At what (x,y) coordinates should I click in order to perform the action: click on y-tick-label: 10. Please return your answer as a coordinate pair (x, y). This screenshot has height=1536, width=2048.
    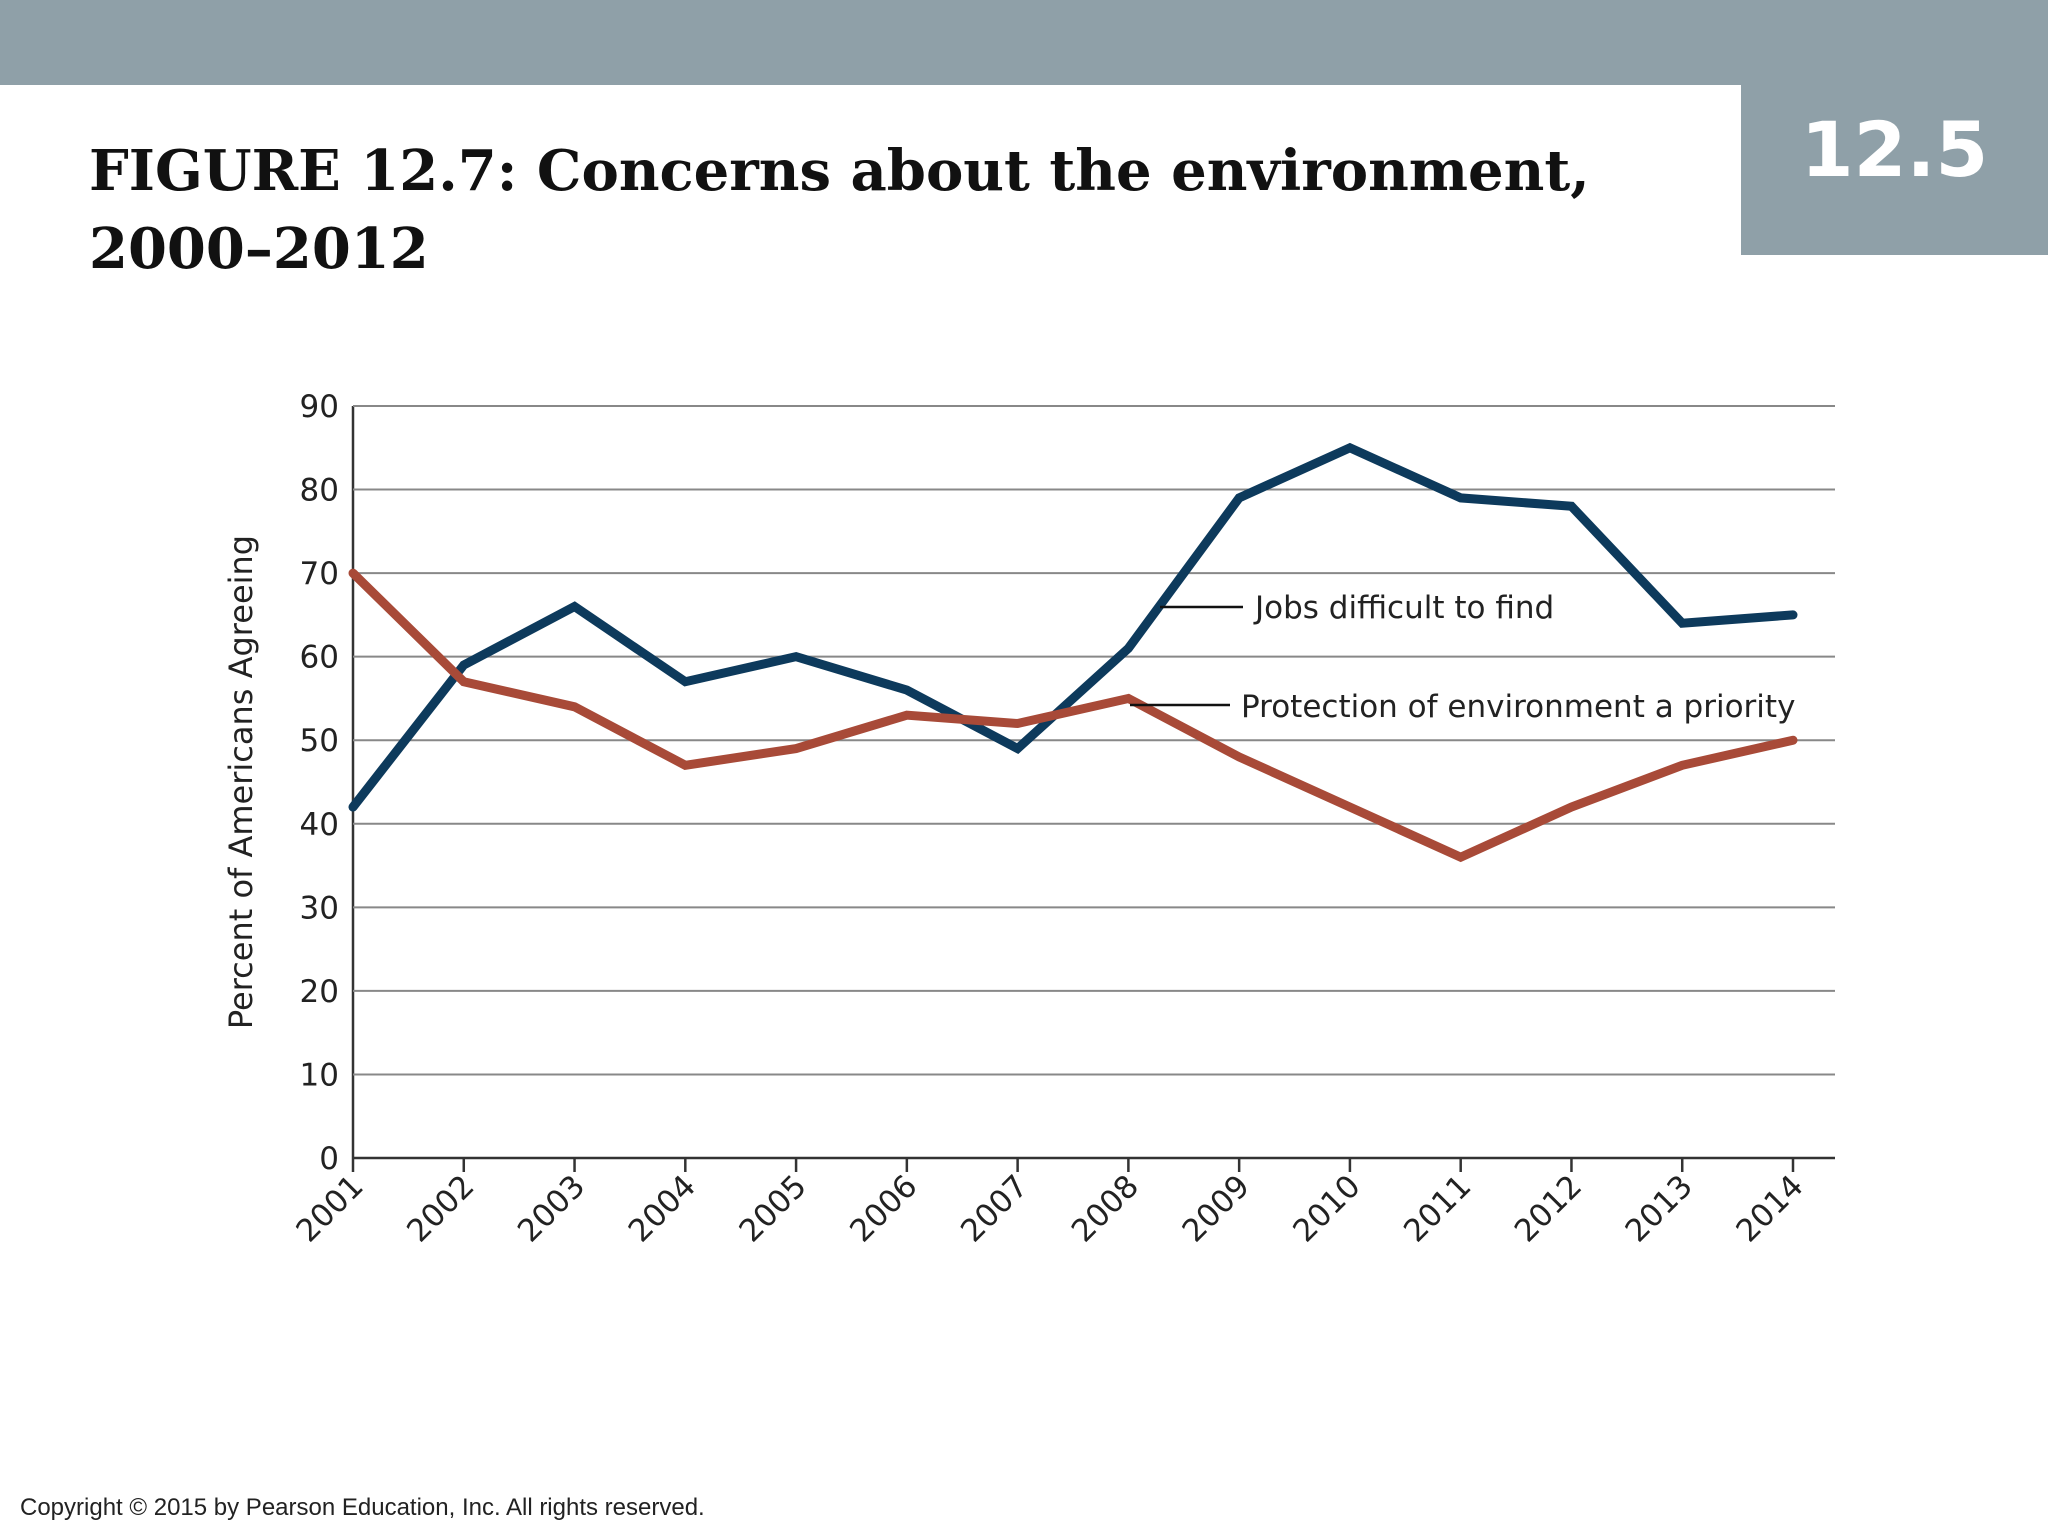
    Looking at the image, I should click on (319, 1075).